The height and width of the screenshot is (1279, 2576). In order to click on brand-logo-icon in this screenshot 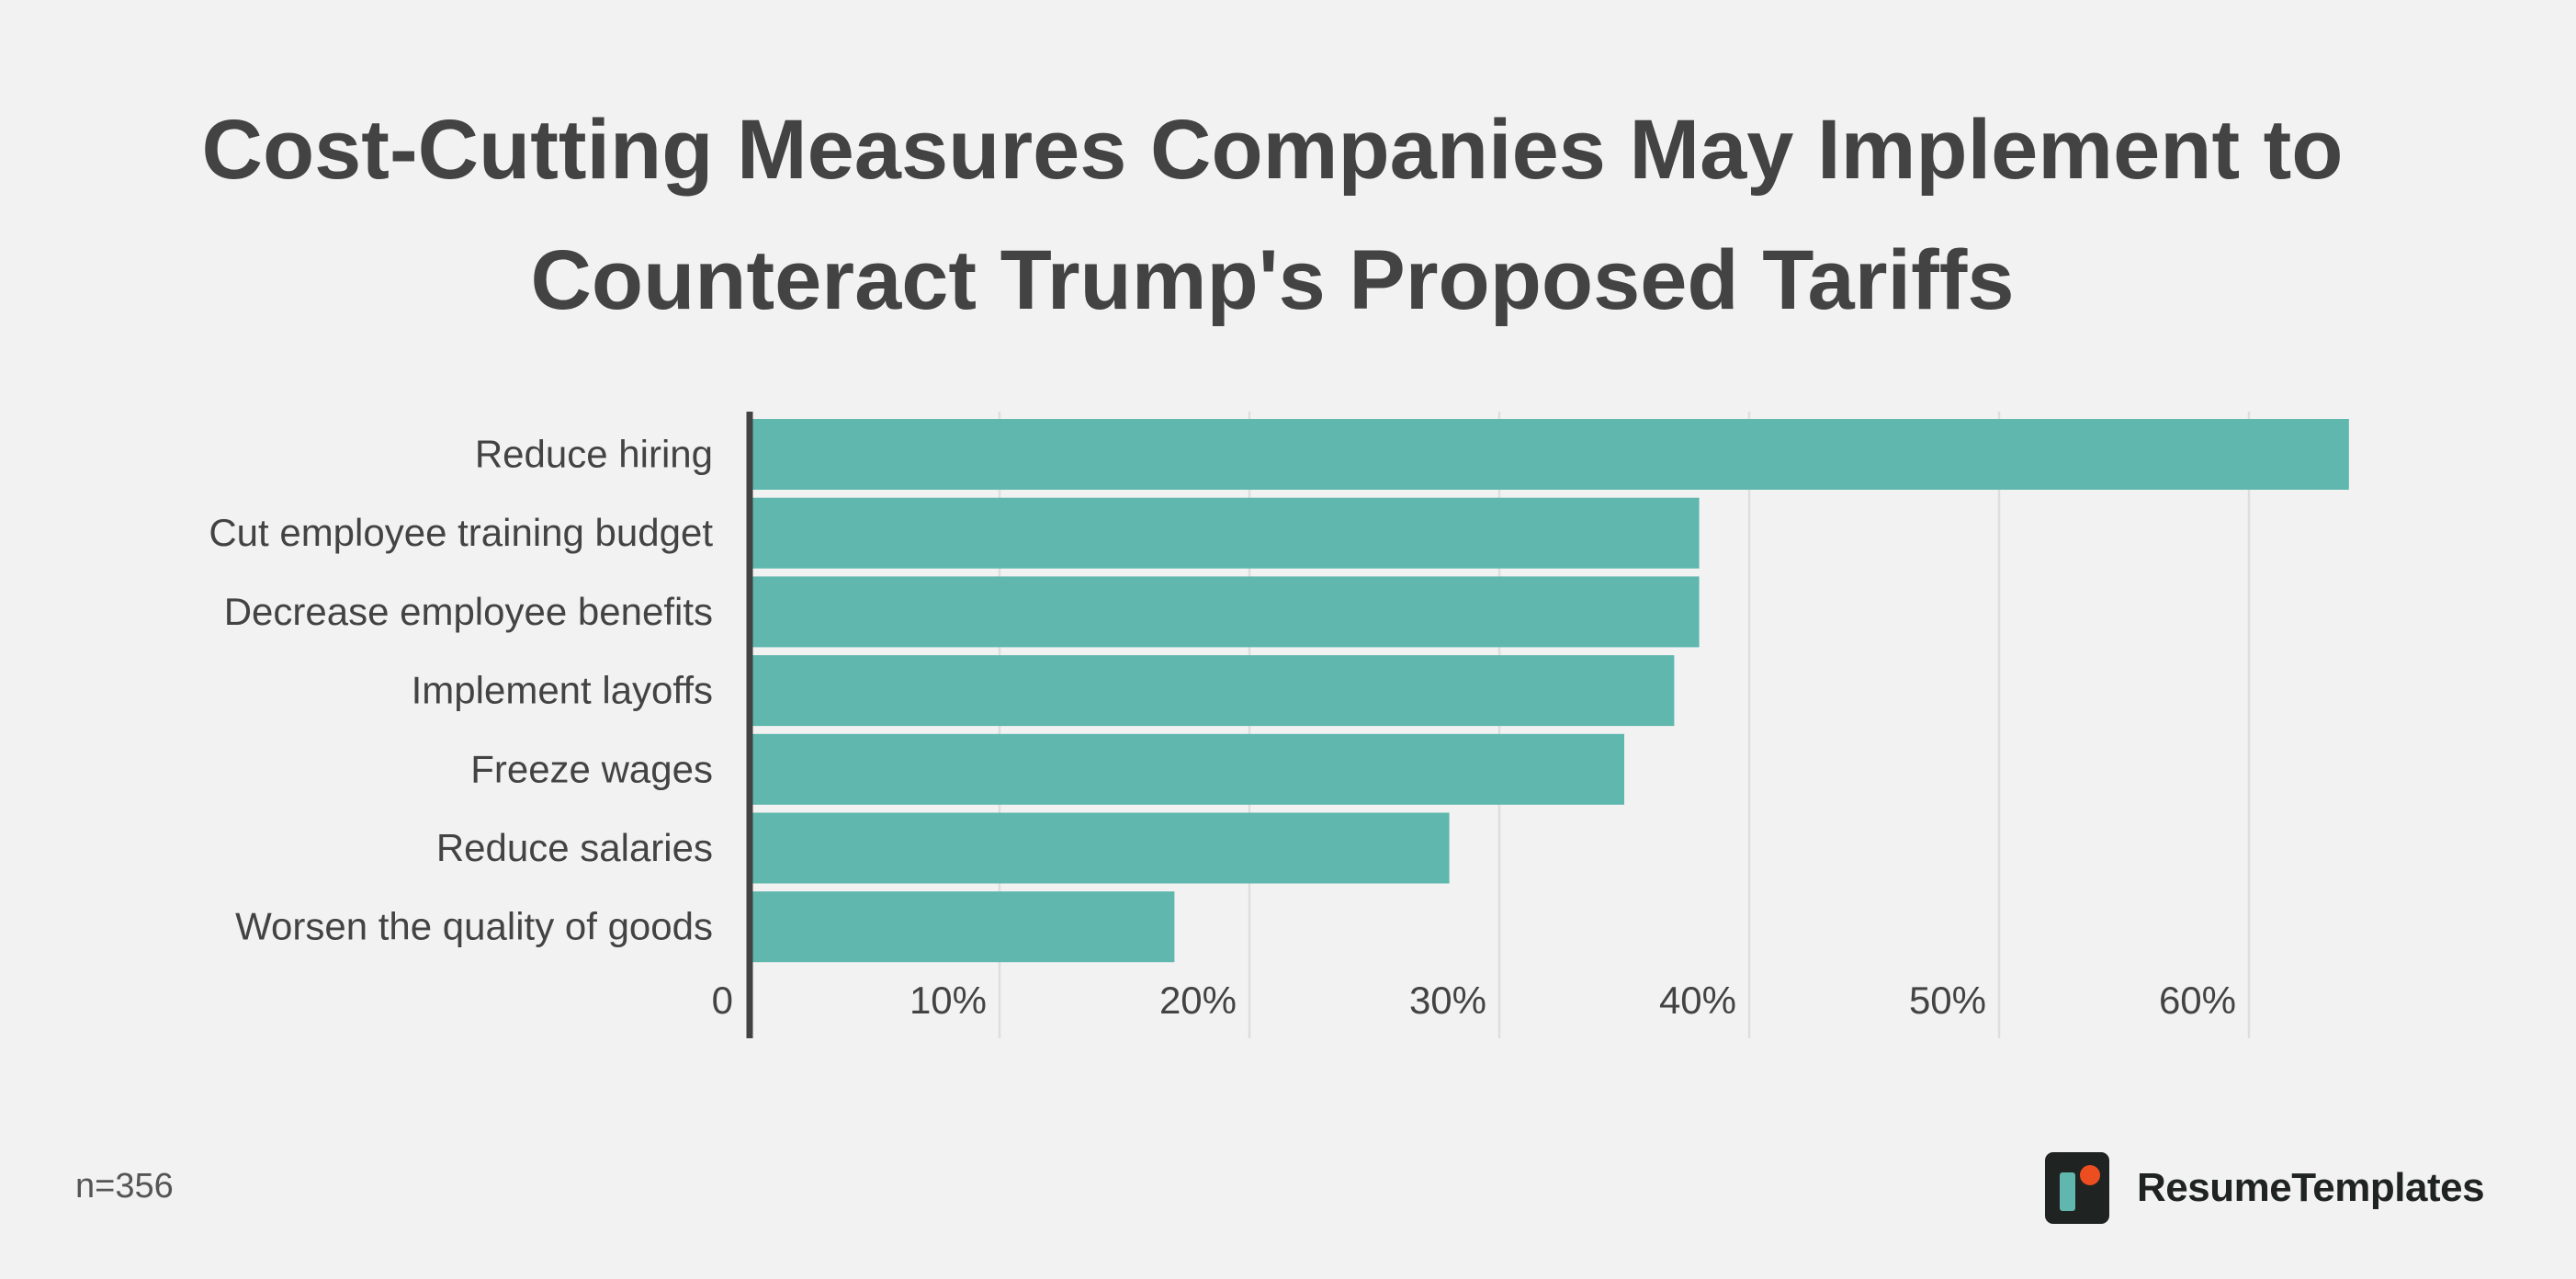, I will do `click(2077, 1188)`.